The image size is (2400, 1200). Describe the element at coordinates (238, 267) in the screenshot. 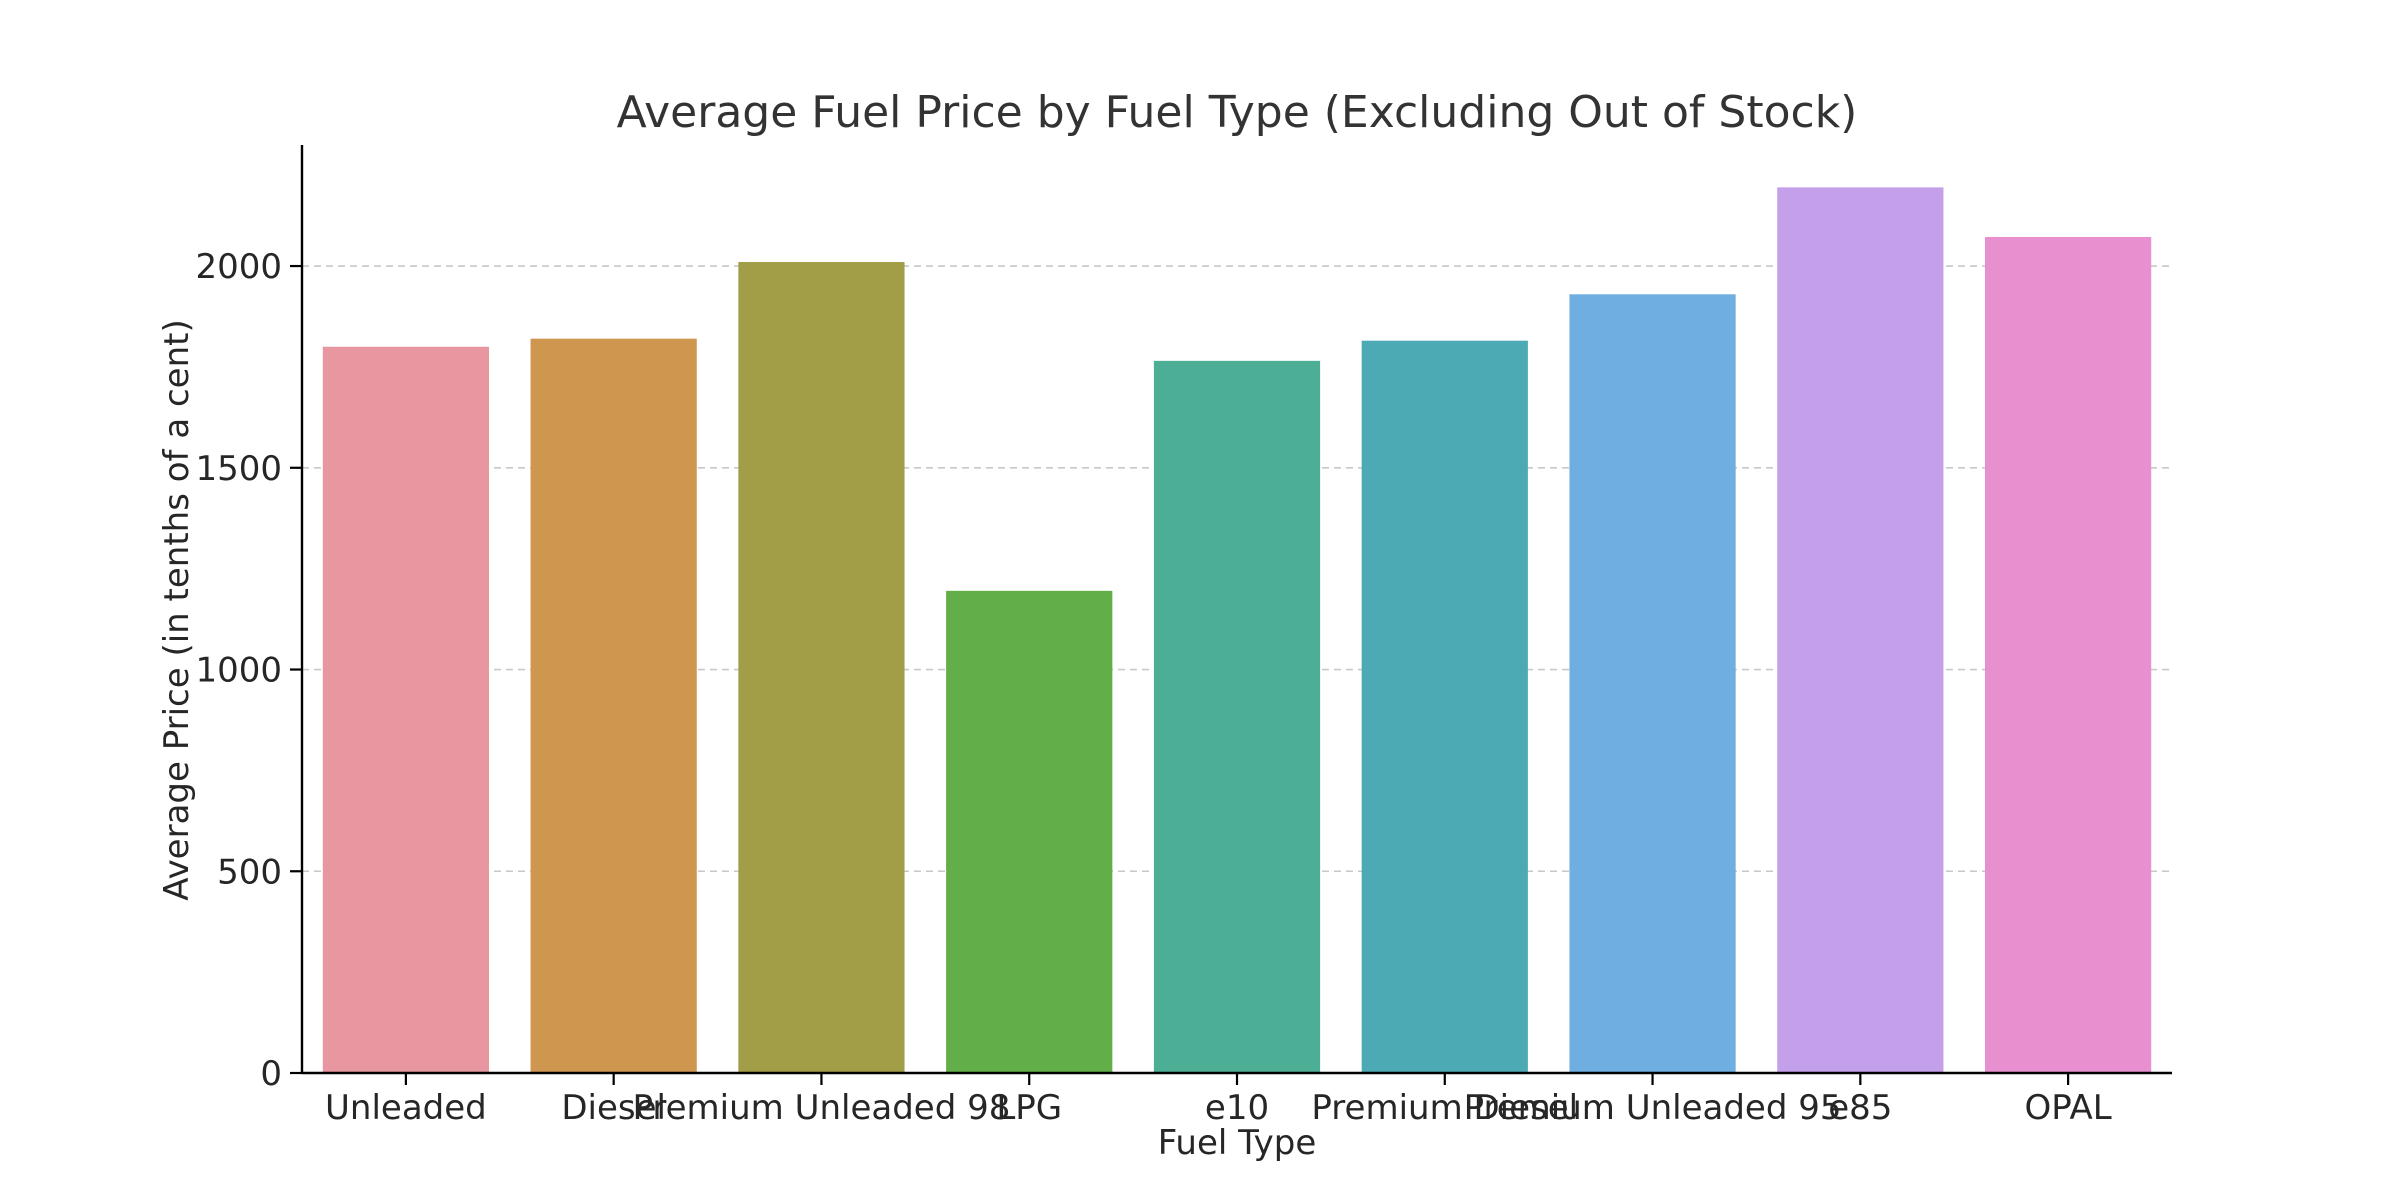

I see `y-tick-label: 2000` at that location.